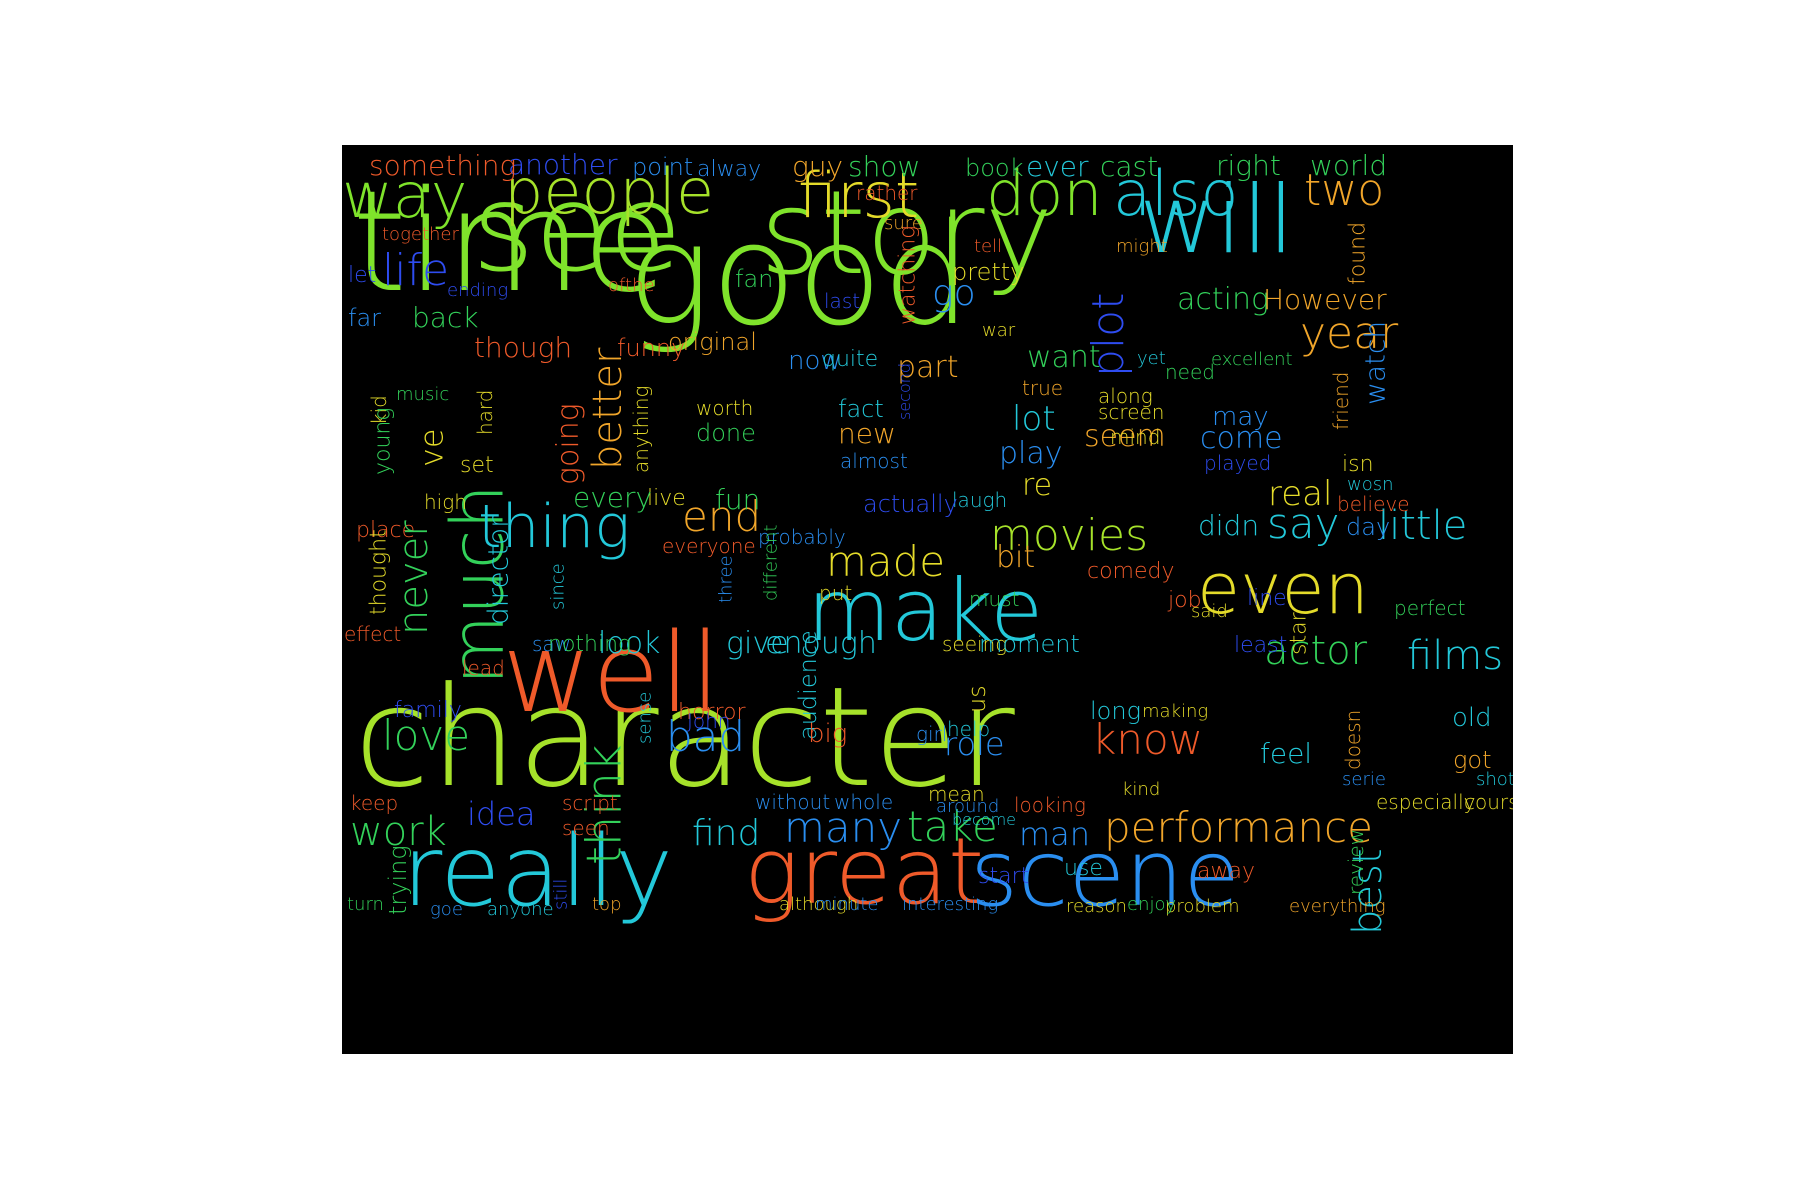 This screenshot has width=1800, height=1200. I want to click on cloud-word: use, so click(1083, 868).